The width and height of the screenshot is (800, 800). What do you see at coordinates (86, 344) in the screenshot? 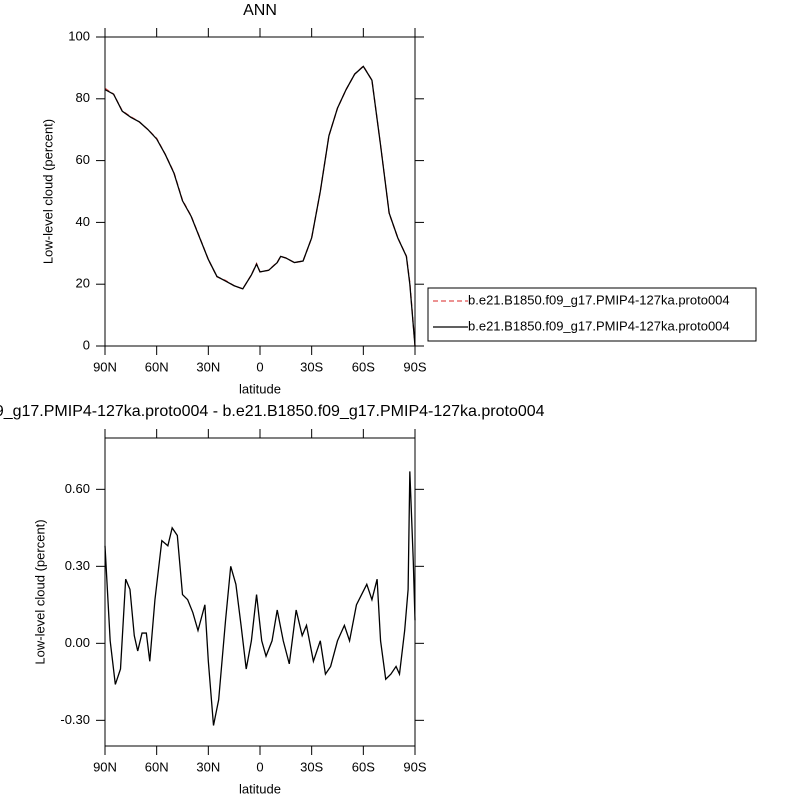
I see `y-tick-label: 0` at bounding box center [86, 344].